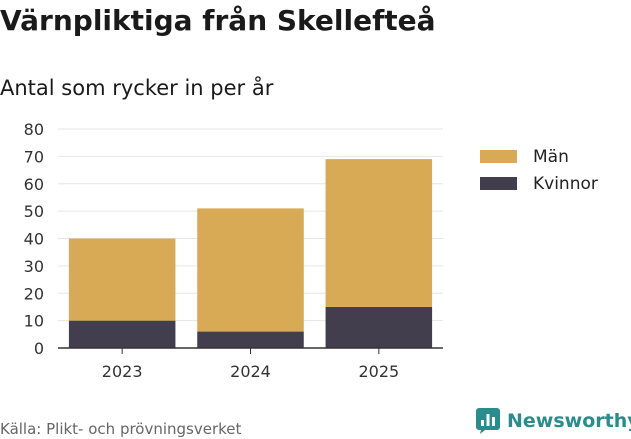  What do you see at coordinates (498, 156) in the screenshot?
I see `legend-swatch-män` at bounding box center [498, 156].